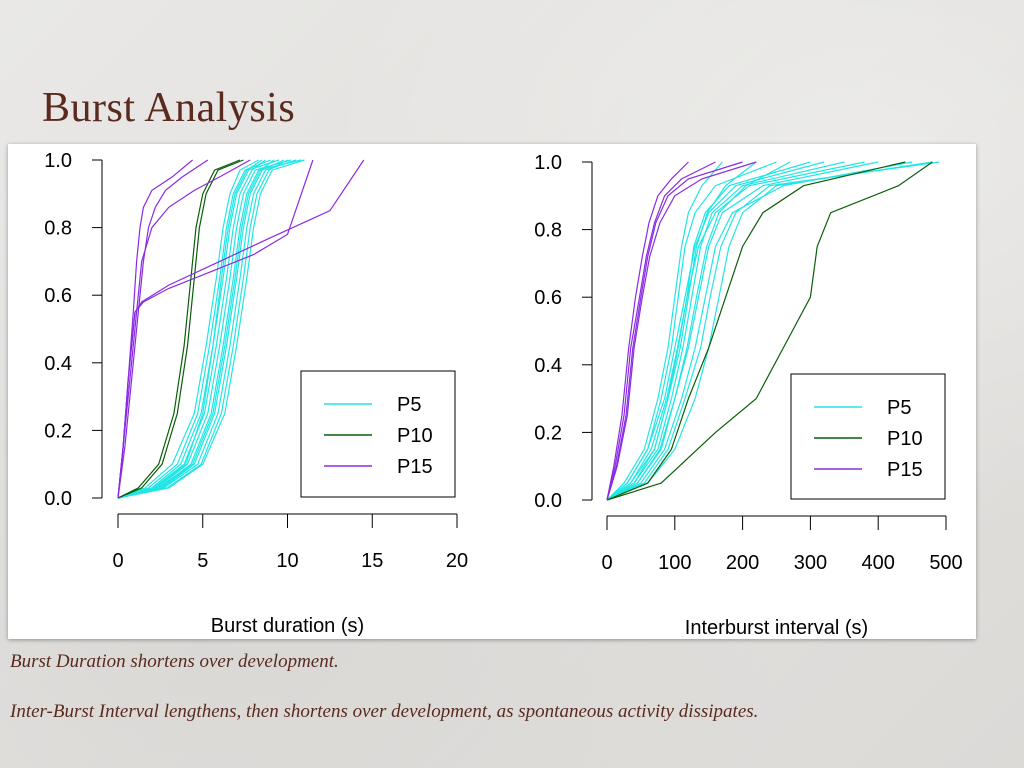  Describe the element at coordinates (290, 542) in the screenshot. I see `burst-duration-x-axis: 0 5 10 15 20` at that location.